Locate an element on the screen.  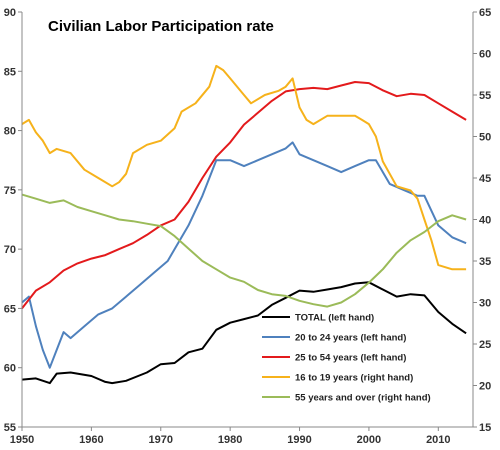
x-tick-label: 1970 is located at coordinates (161, 440).